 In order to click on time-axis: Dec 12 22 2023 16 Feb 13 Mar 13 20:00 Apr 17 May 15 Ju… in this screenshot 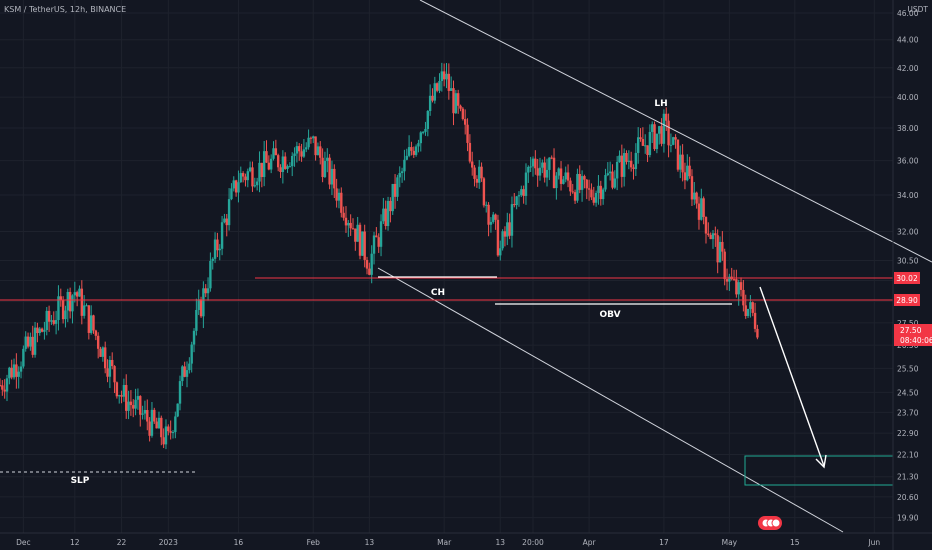, I will do `click(466, 539)`.